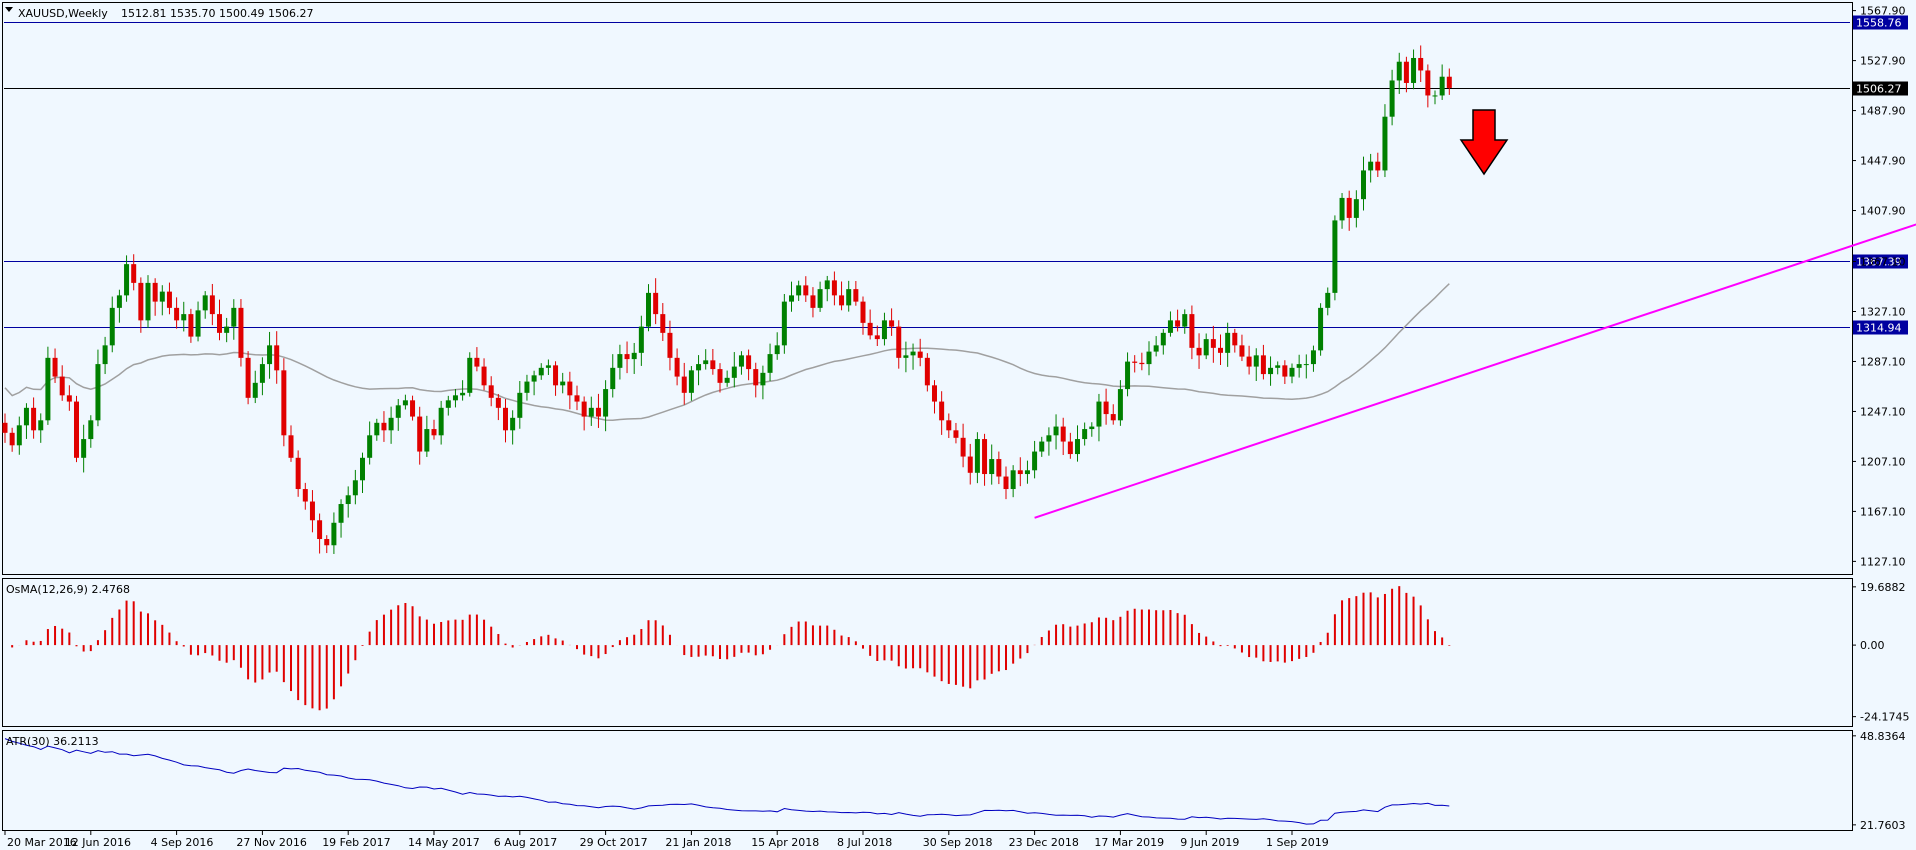 This screenshot has height=850, width=1916. Describe the element at coordinates (182, 842) in the screenshot. I see `time-tick-label-2: 4 Sep 2016` at that location.